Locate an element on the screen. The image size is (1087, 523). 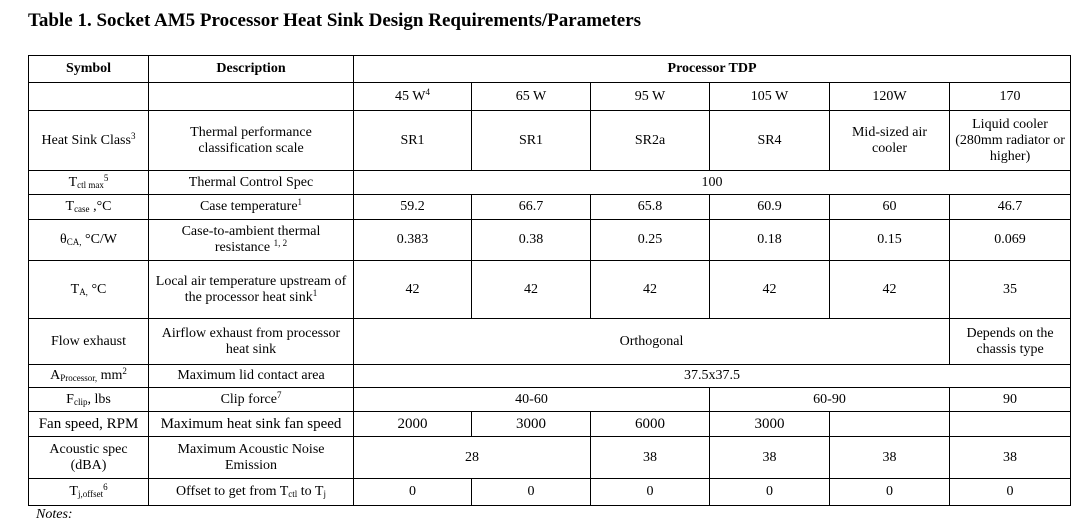
value-cell: 60-90 is located at coordinates (829, 399).